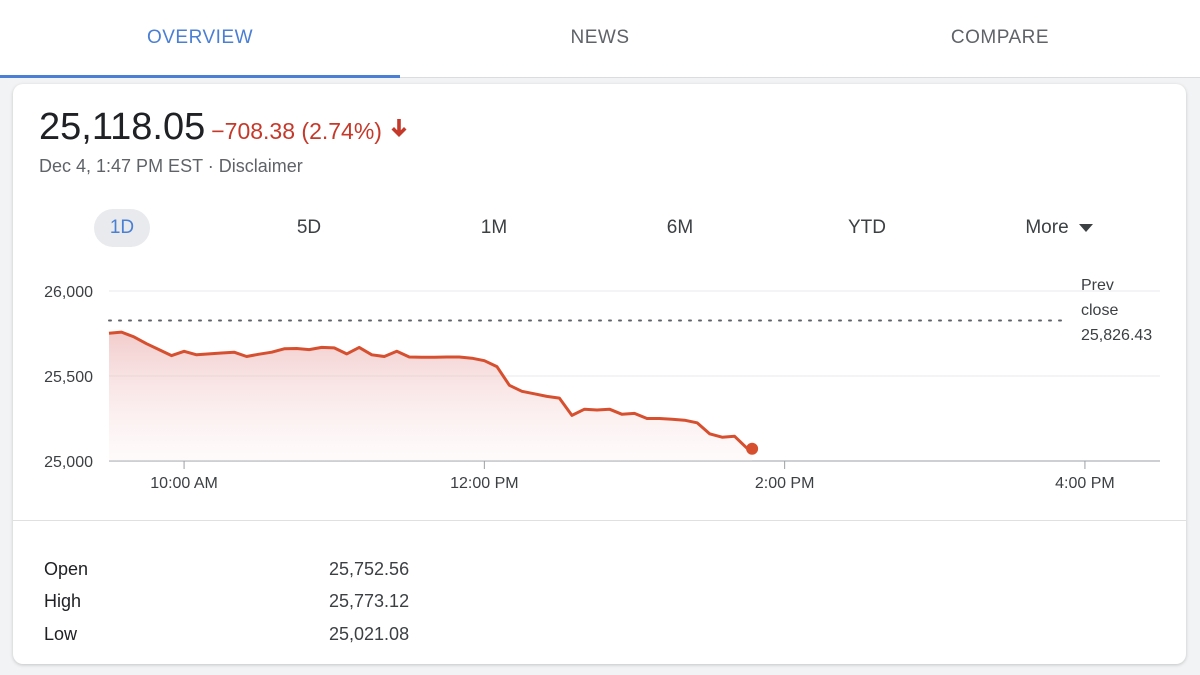  Describe the element at coordinates (369, 633) in the screenshot. I see `stat-value: 25,021.08` at that location.